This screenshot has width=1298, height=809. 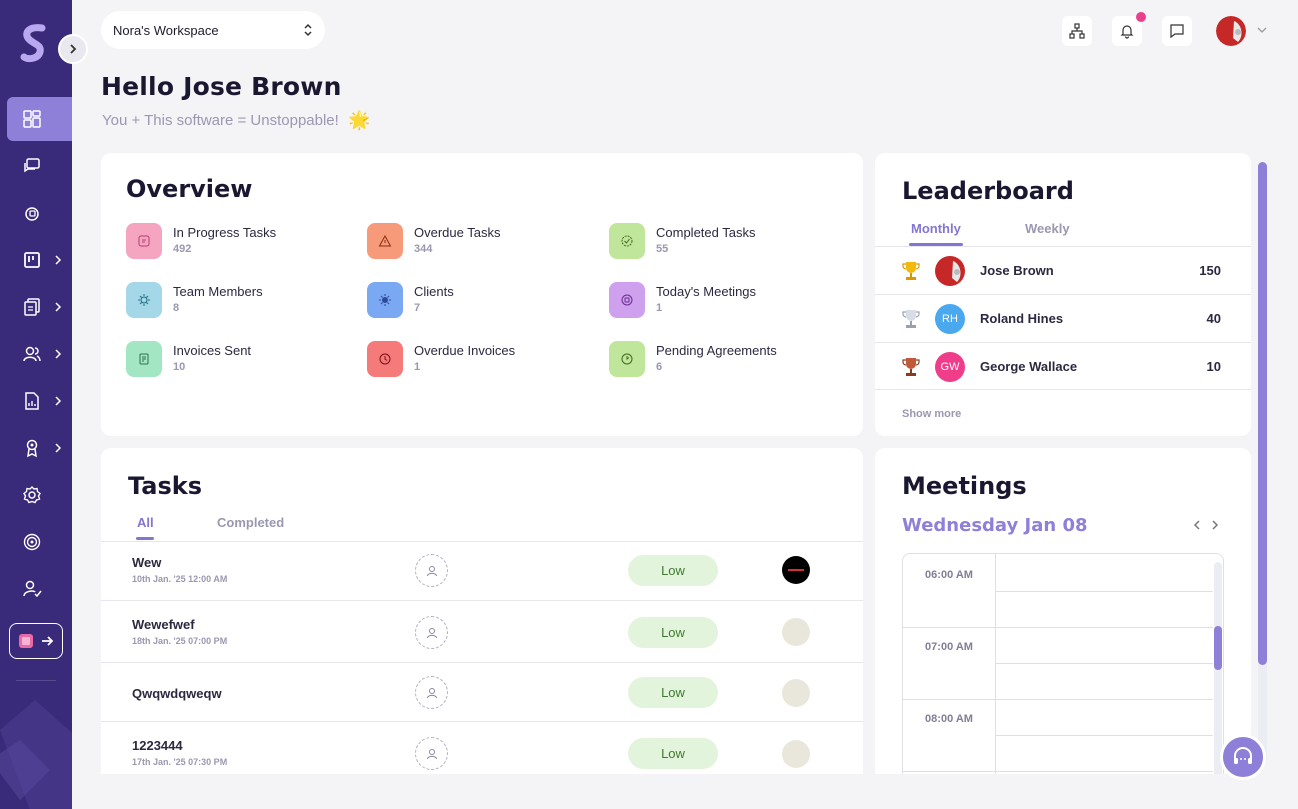 I want to click on overview-value: 6, so click(x=659, y=367).